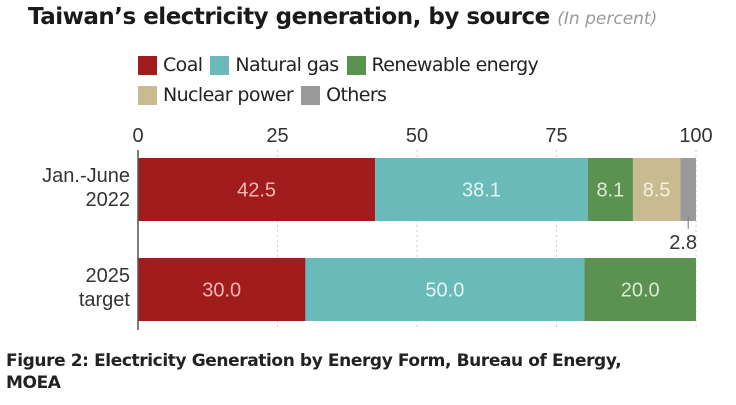 This screenshot has width=736, height=405. What do you see at coordinates (105, 300) in the screenshot?
I see `category-label-1-line-1: target` at bounding box center [105, 300].